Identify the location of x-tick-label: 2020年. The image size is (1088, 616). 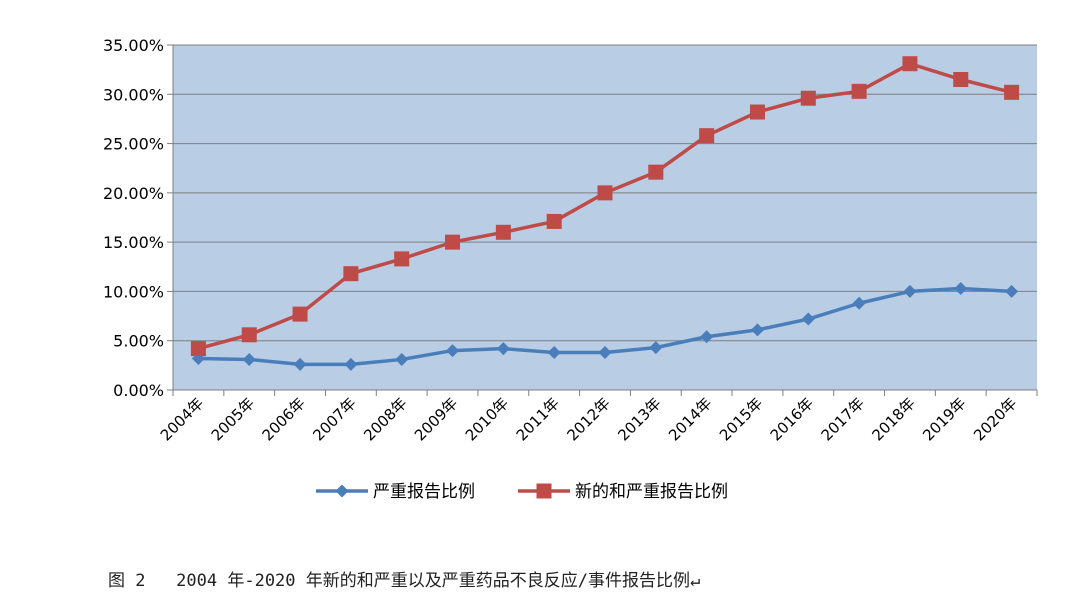
(995, 419).